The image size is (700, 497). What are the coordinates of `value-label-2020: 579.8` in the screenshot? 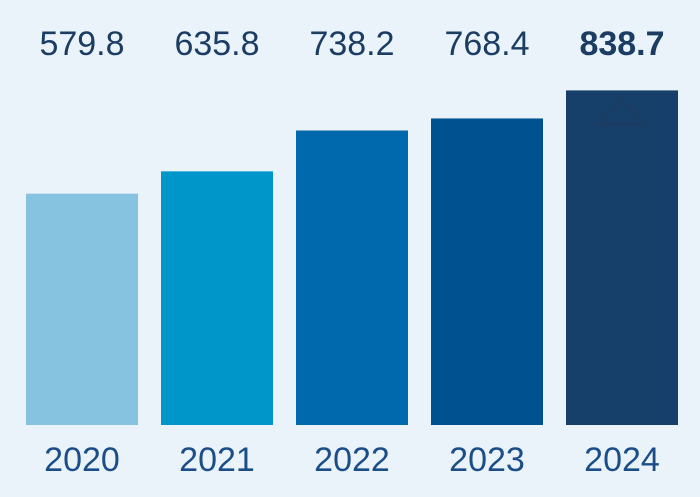 It's located at (81, 44).